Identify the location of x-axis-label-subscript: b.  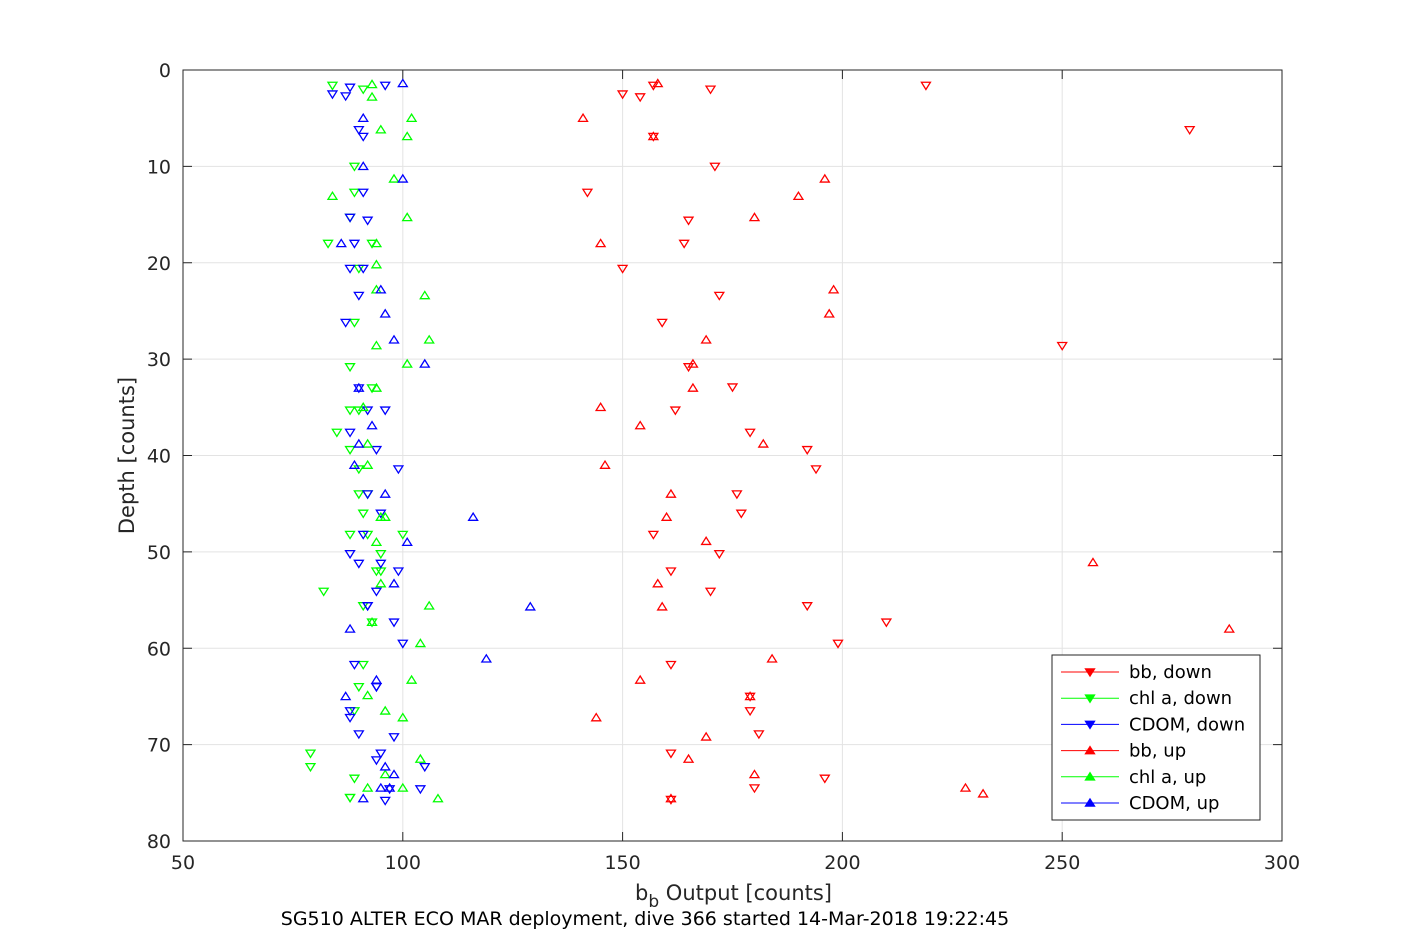
(653, 902).